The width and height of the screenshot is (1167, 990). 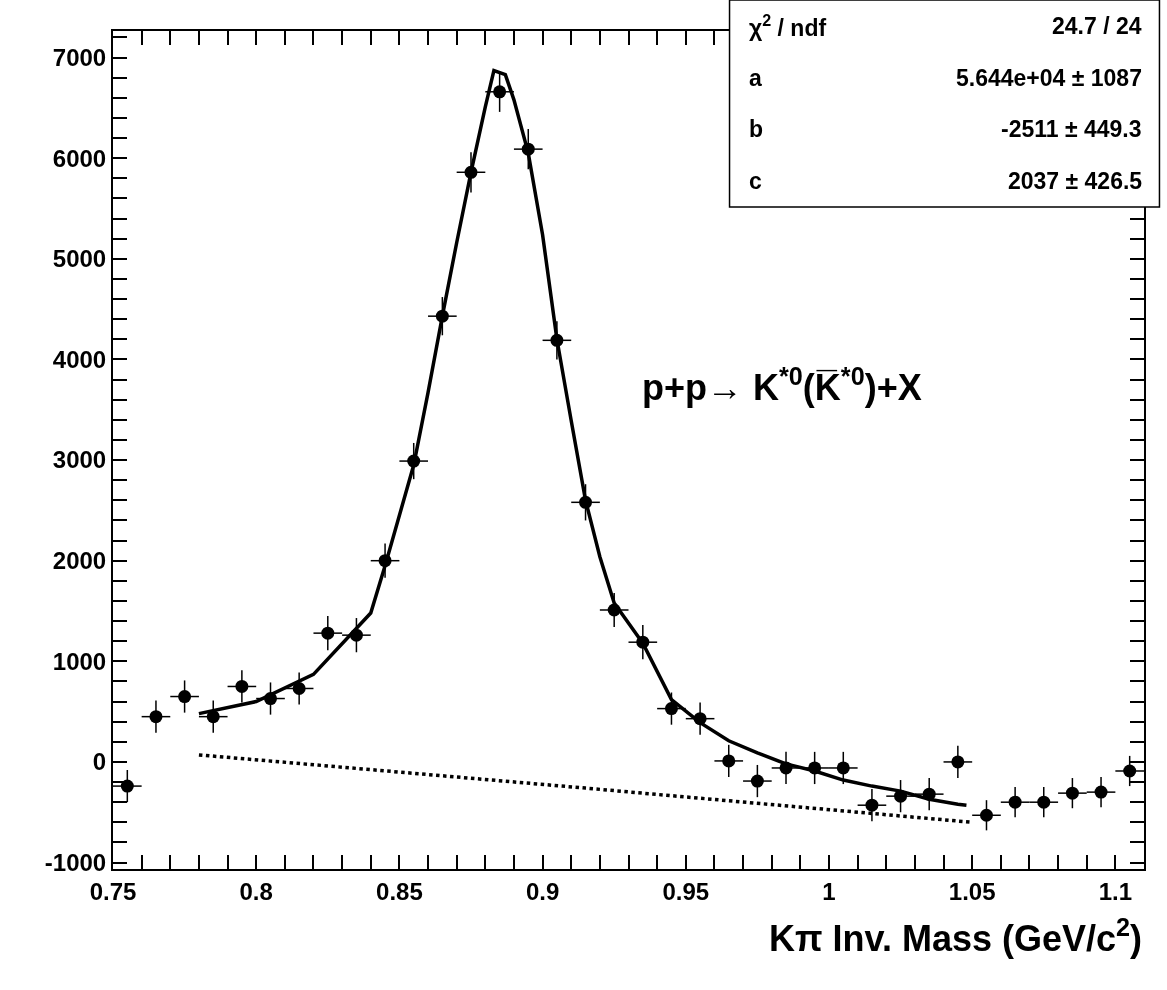 What do you see at coordinates (788, 26) in the screenshot?
I see `annotation: χ$^{2}$ / ndf` at bounding box center [788, 26].